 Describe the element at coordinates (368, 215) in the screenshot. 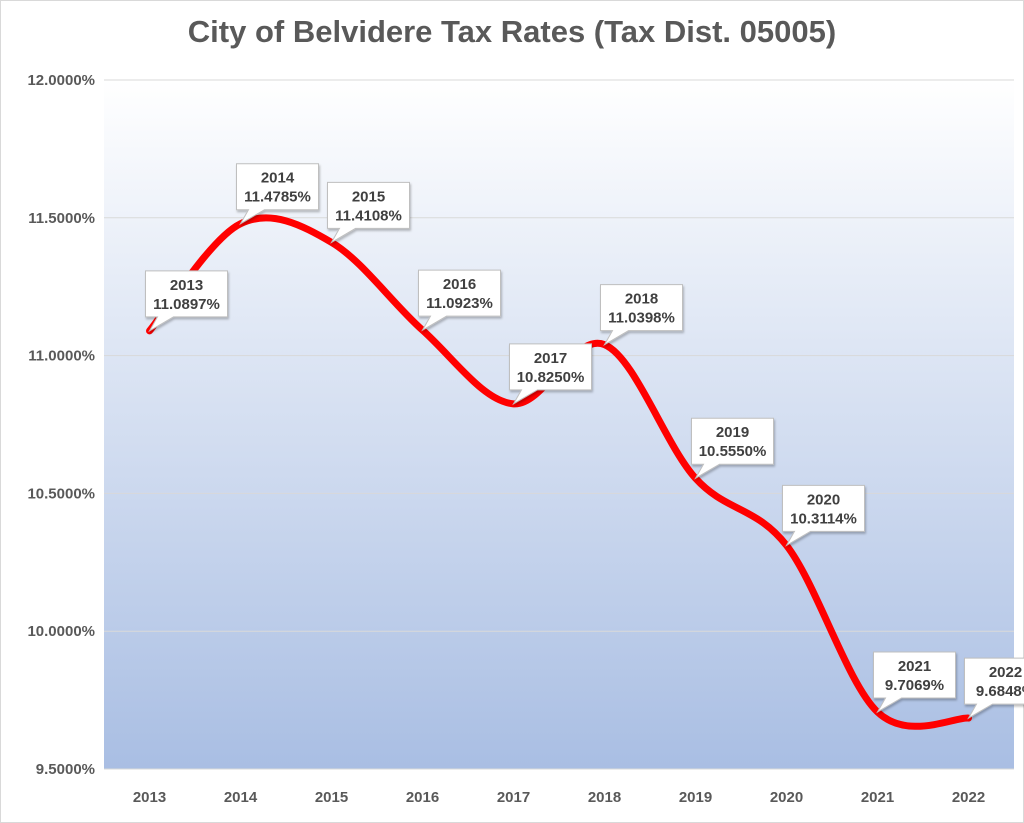

I see `data-label-value: 11.4108%` at that location.